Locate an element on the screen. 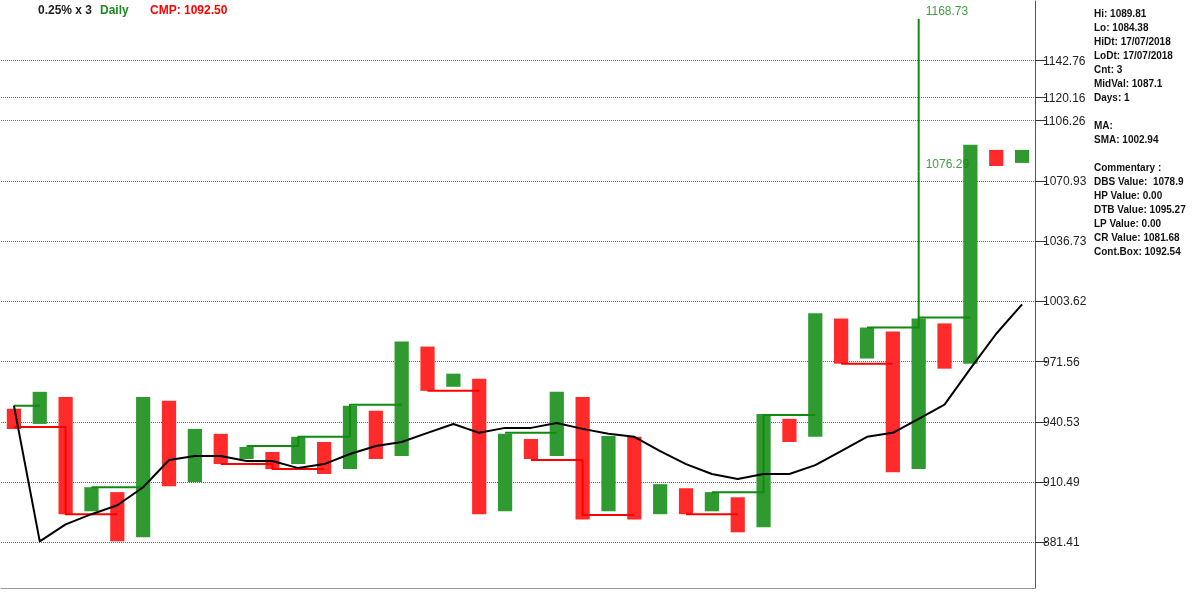 This screenshot has width=1200, height=604. y-tick-label: 971.56 is located at coordinates (1062, 361).